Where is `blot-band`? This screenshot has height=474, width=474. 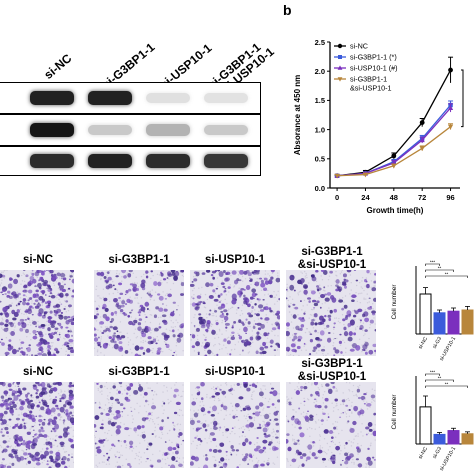 blot-band is located at coordinates (110, 161).